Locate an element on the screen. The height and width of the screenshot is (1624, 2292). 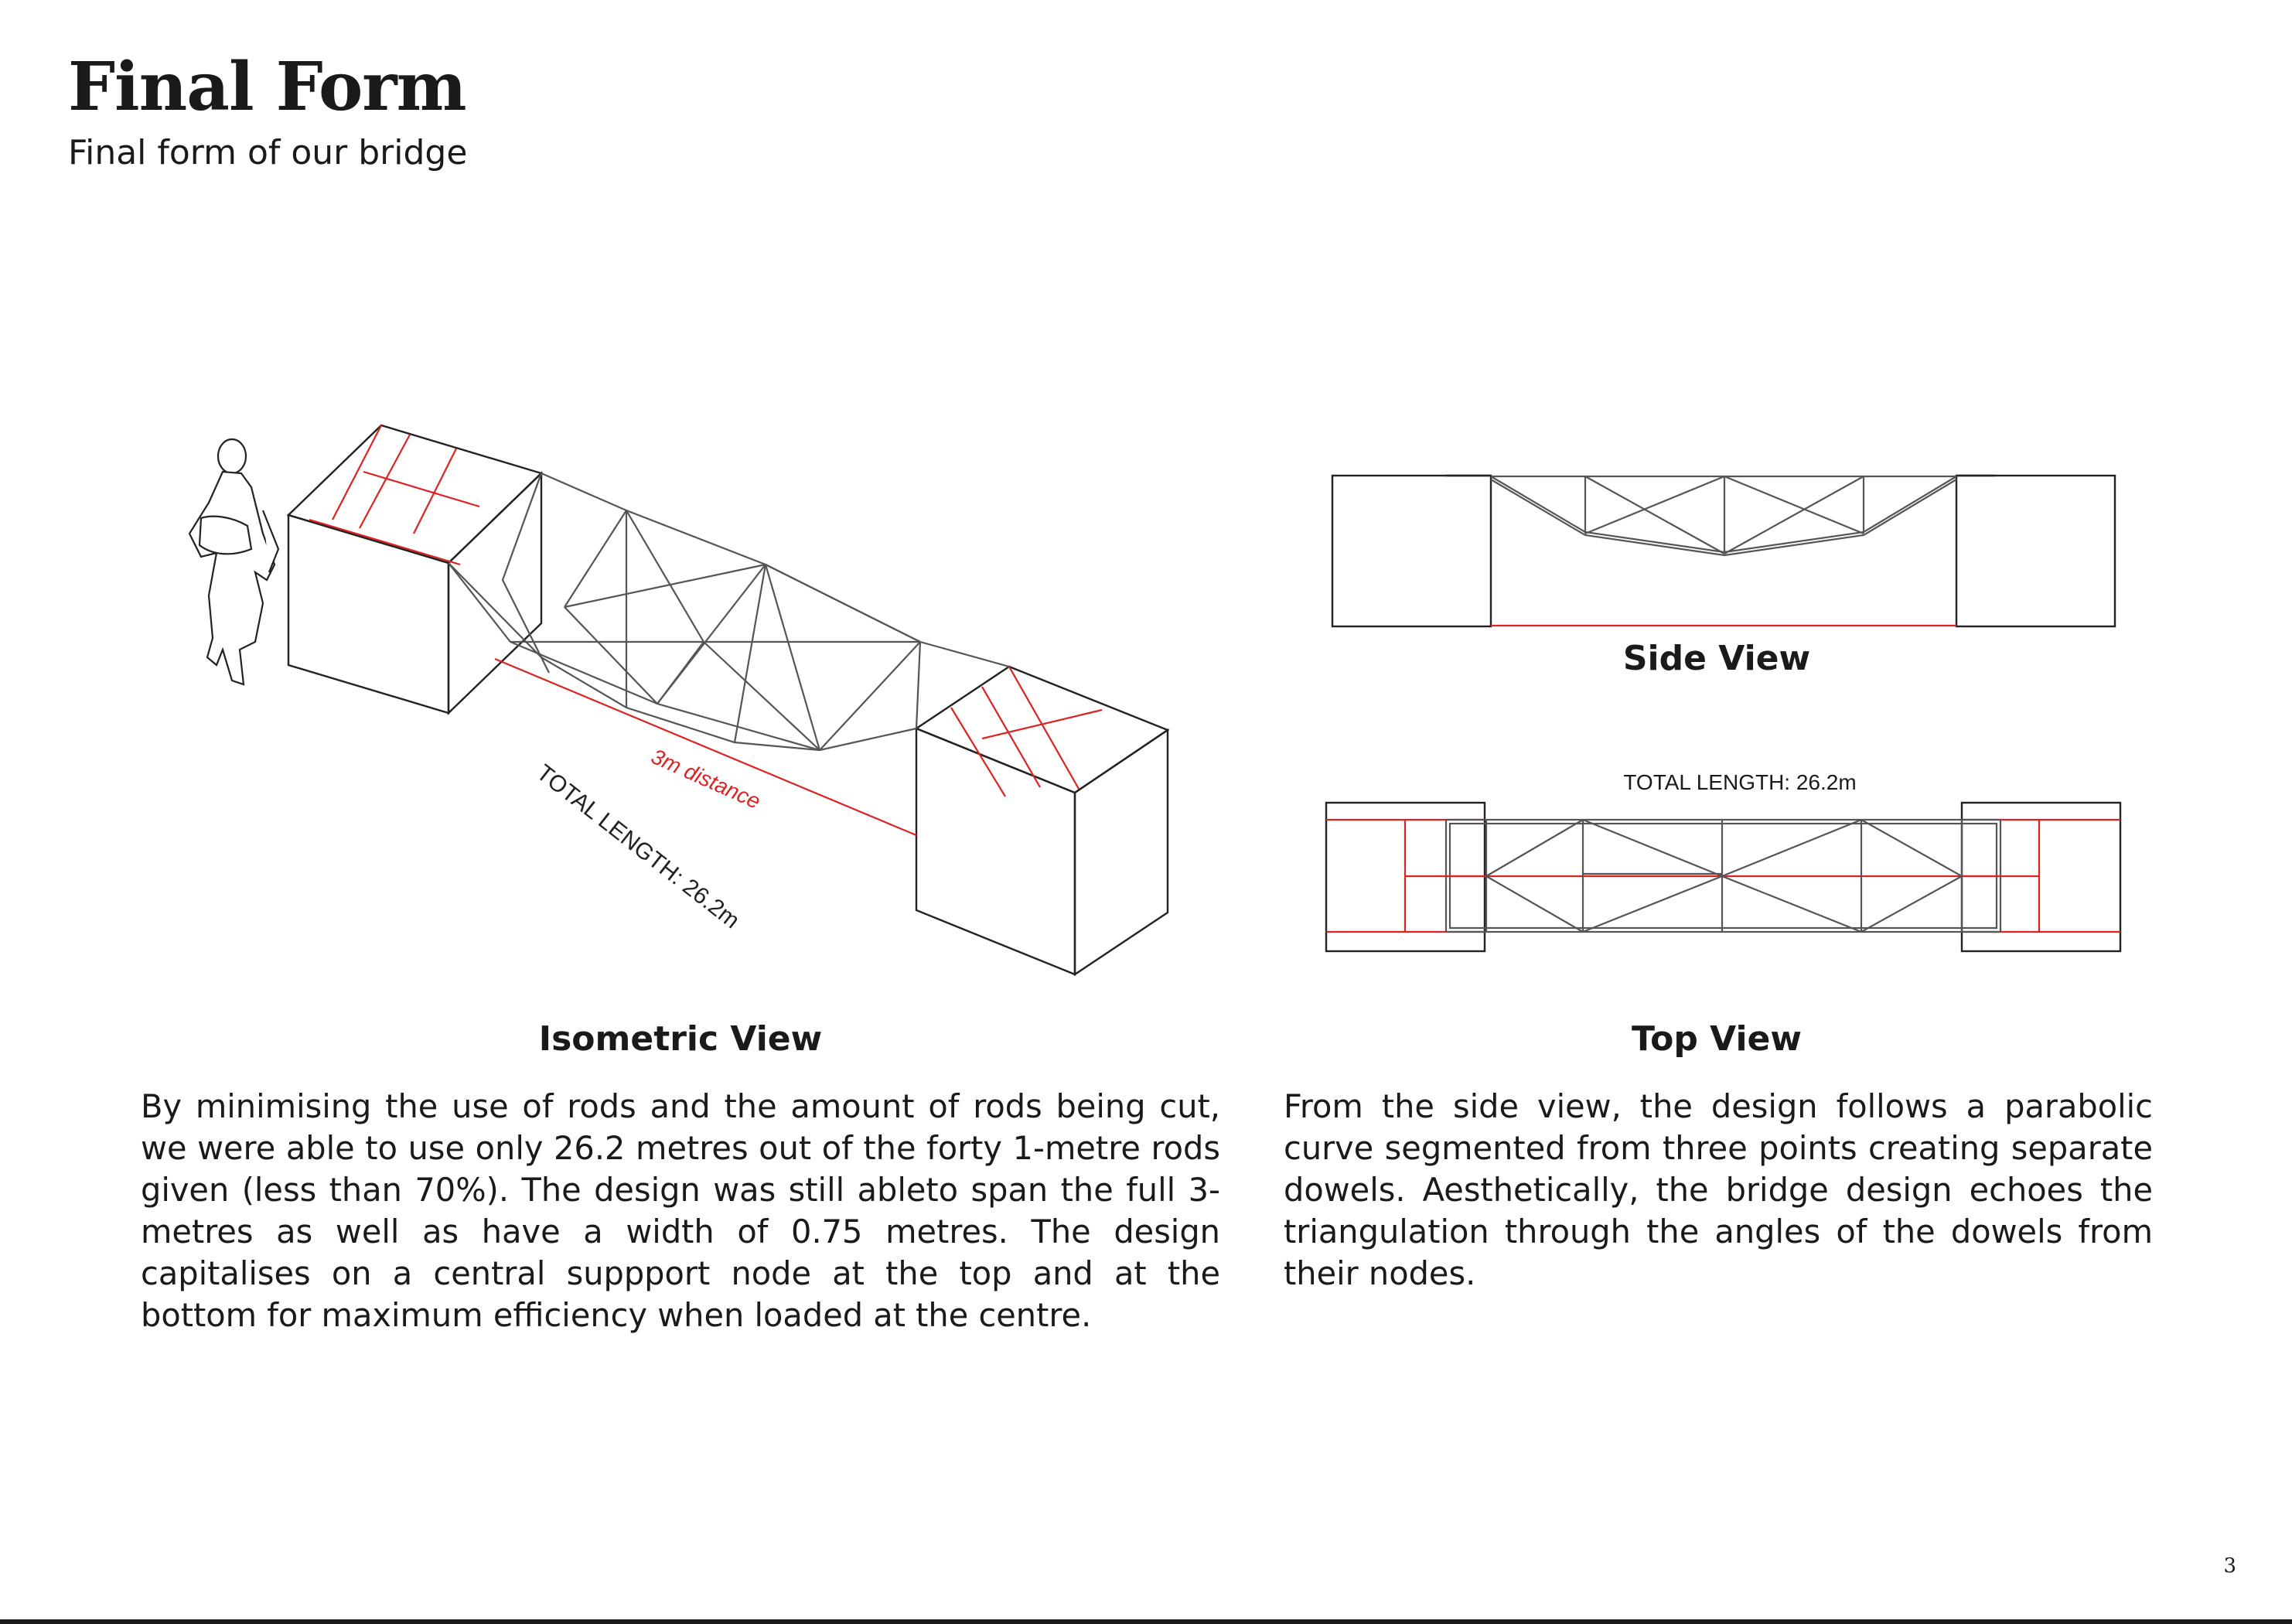
left-abutment is located at coordinates (415, 569).